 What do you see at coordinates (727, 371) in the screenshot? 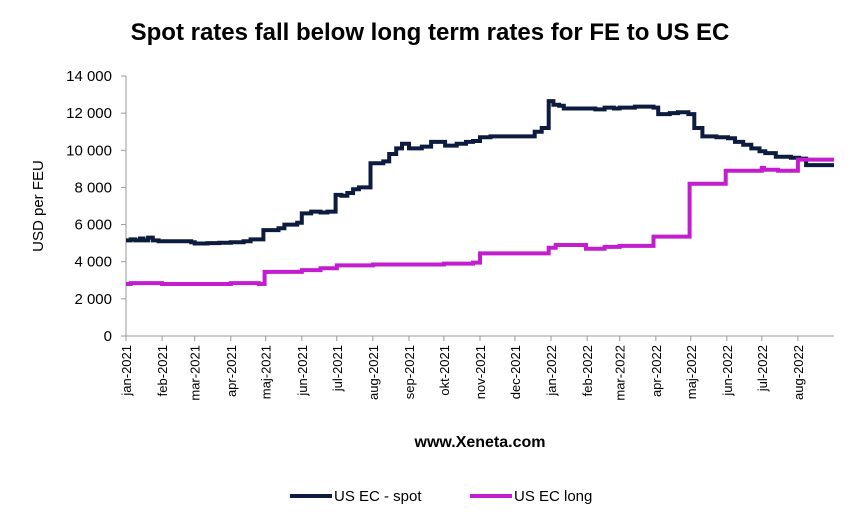
I see `x-tick-label: jun-2022` at bounding box center [727, 371].